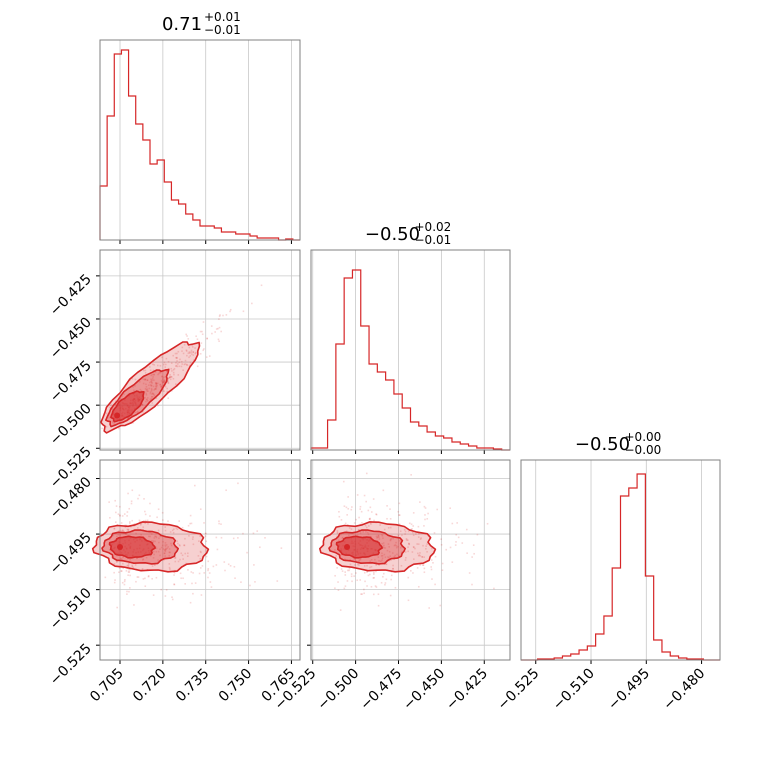 This screenshot has width=760, height=760. I want to click on param-title-upper-2: +0.00, so click(643, 437).